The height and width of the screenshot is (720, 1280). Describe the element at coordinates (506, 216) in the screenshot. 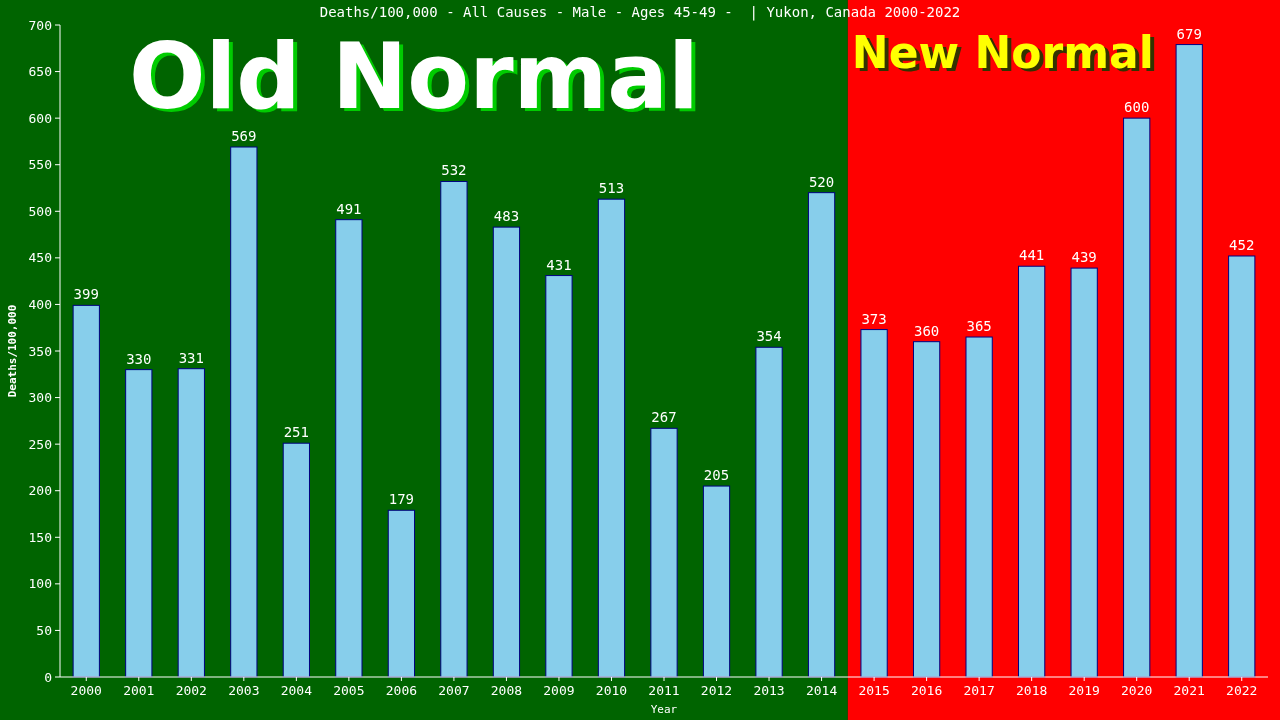

I see `data-label: 483` at that location.